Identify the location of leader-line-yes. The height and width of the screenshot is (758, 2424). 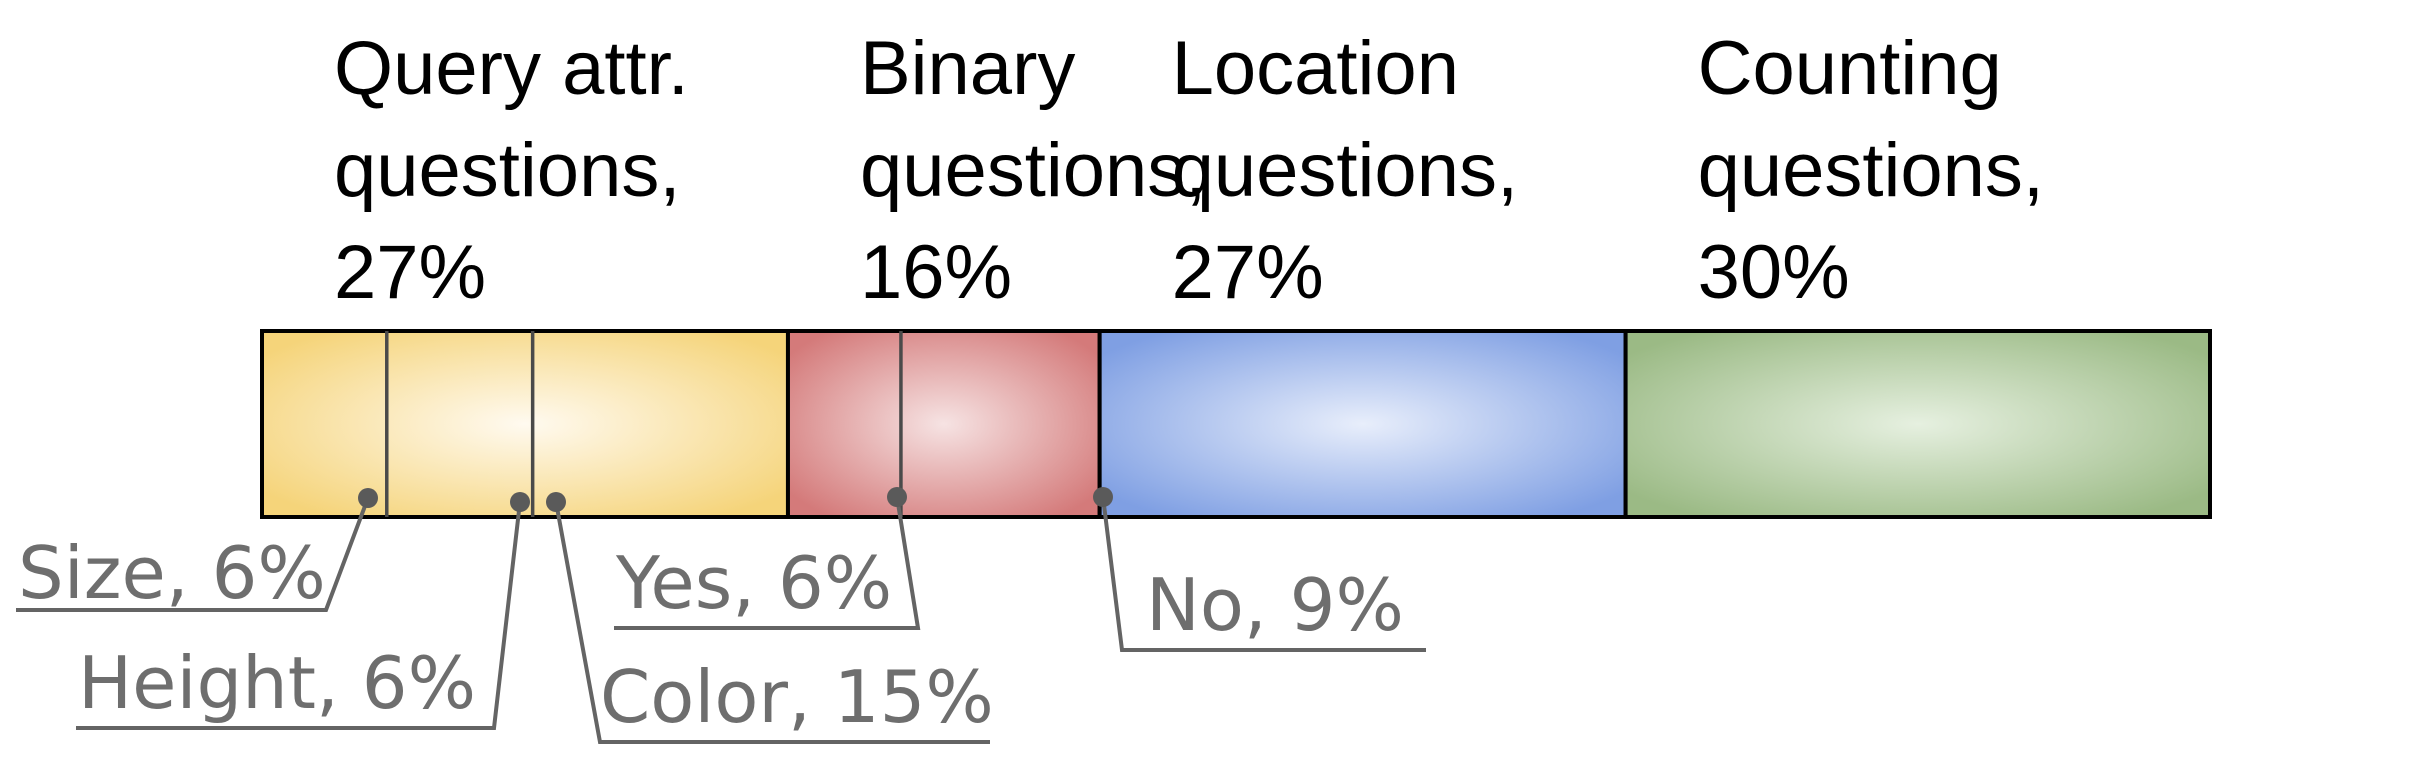
(767, 563).